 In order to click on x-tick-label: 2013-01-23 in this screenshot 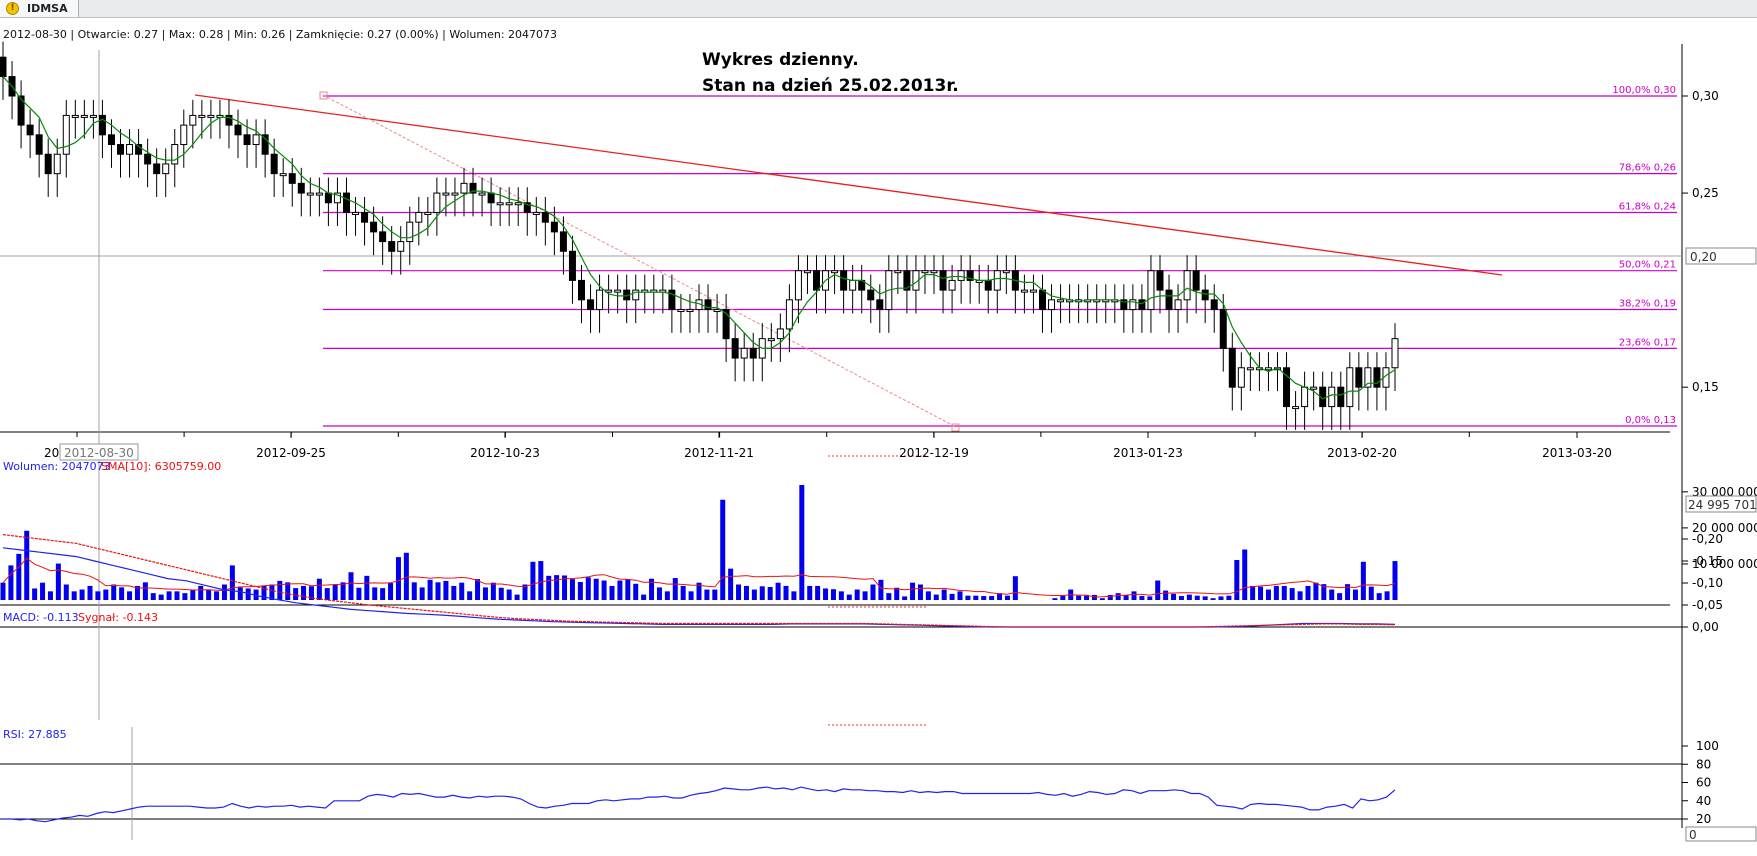, I will do `click(1148, 453)`.